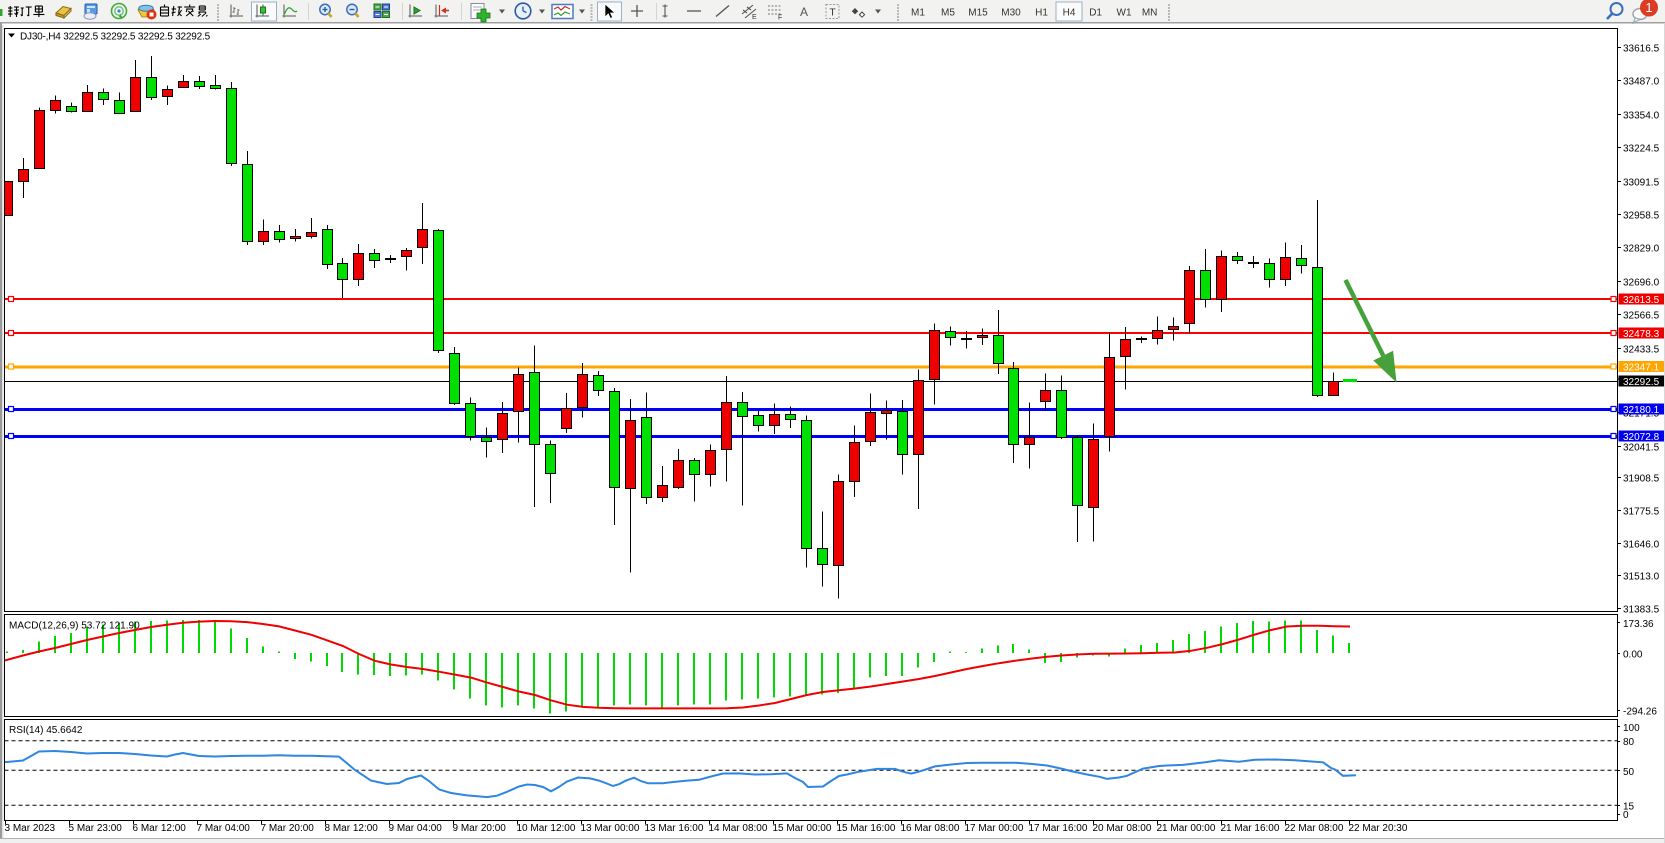 This screenshot has width=1665, height=843. What do you see at coordinates (1629, 772) in the screenshot?
I see `svg-text: 50` at bounding box center [1629, 772].